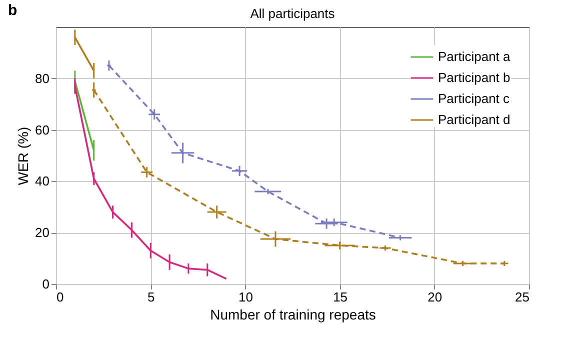 The height and width of the screenshot is (346, 562). I want to click on y-axis-title: WER (%), so click(23, 156).